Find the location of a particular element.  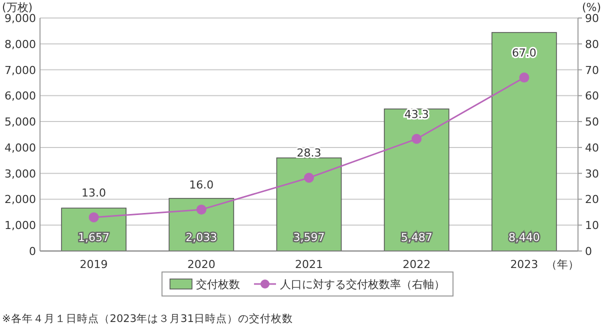

x-tick-label: 2022 is located at coordinates (416, 264).